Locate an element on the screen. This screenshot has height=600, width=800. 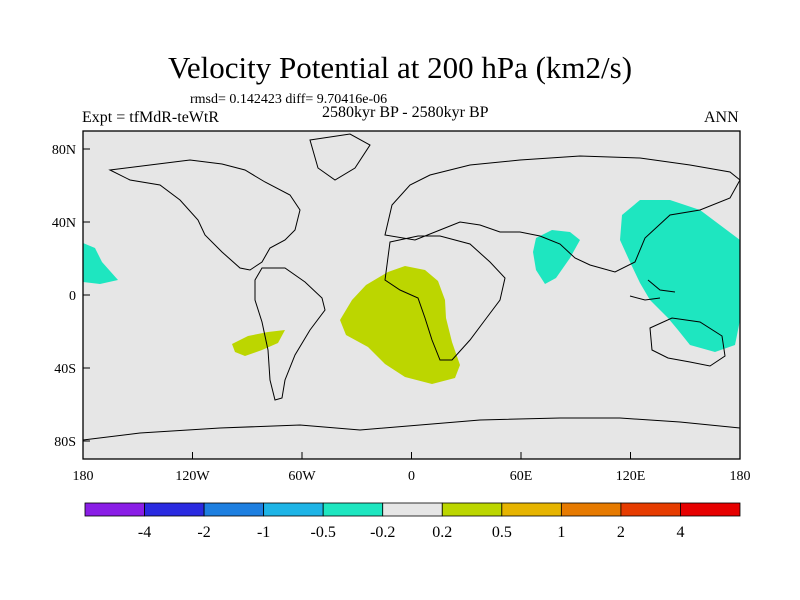
colorbar-label: -0.5 is located at coordinates (323, 532).